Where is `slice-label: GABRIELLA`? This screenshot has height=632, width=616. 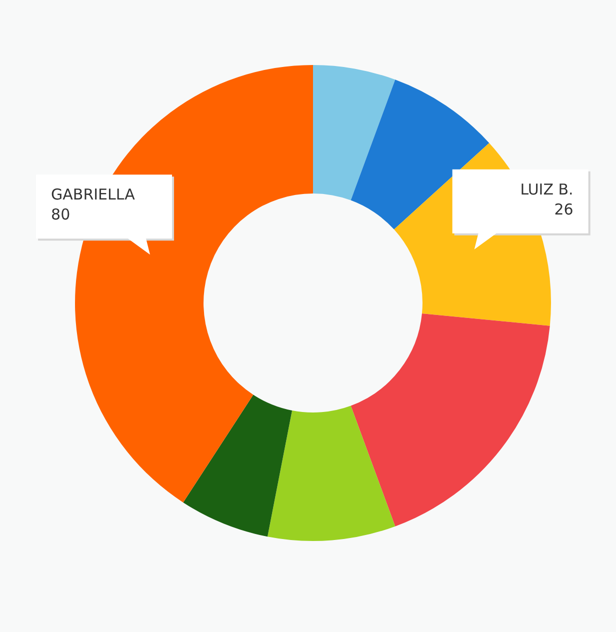
slice-label: GABRIELLA is located at coordinates (93, 195).